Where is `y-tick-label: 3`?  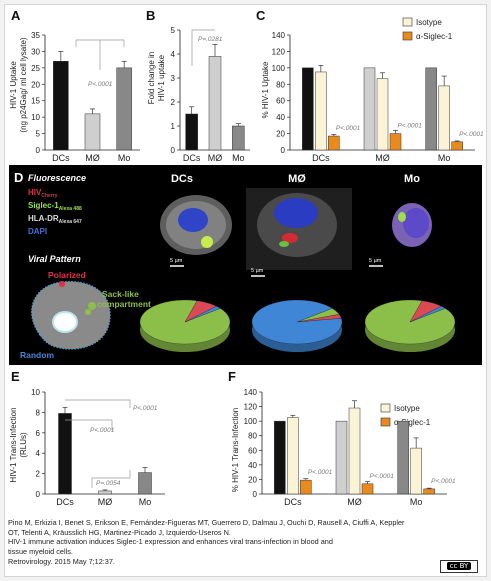
y-tick-label: 3 is located at coordinates (173, 78).